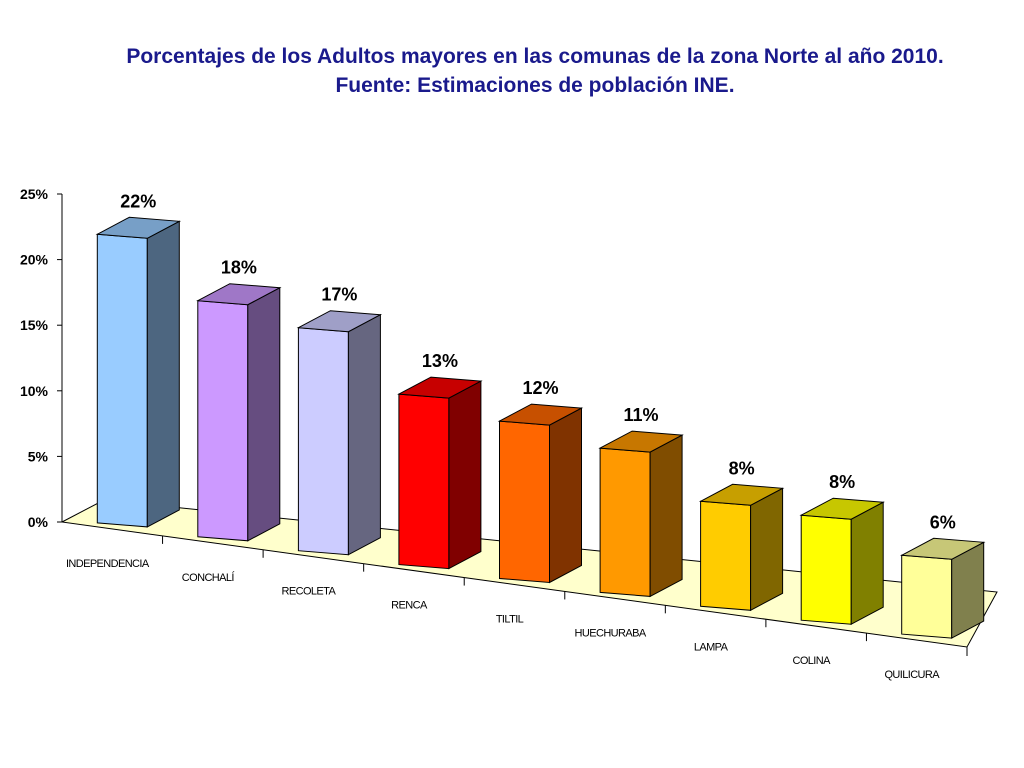 The width and height of the screenshot is (1024, 768). Describe the element at coordinates (711, 647) in the screenshot. I see `category-label: LAMPA` at that location.